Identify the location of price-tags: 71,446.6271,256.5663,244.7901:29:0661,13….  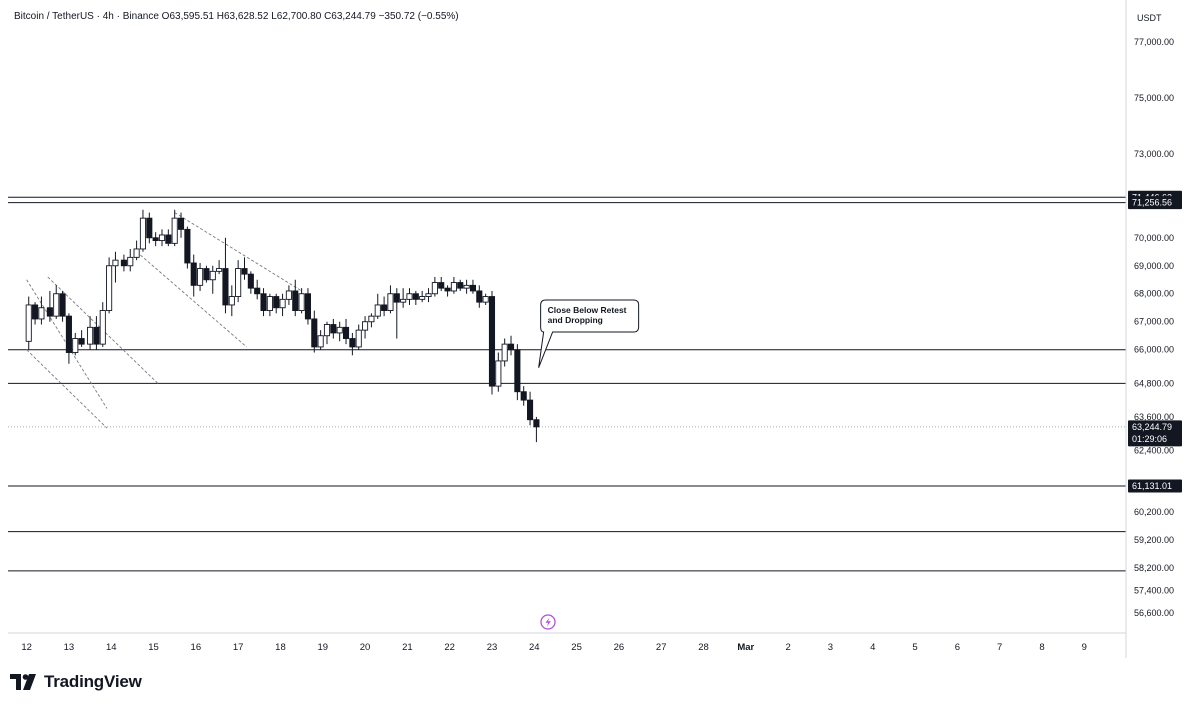
(1155, 341).